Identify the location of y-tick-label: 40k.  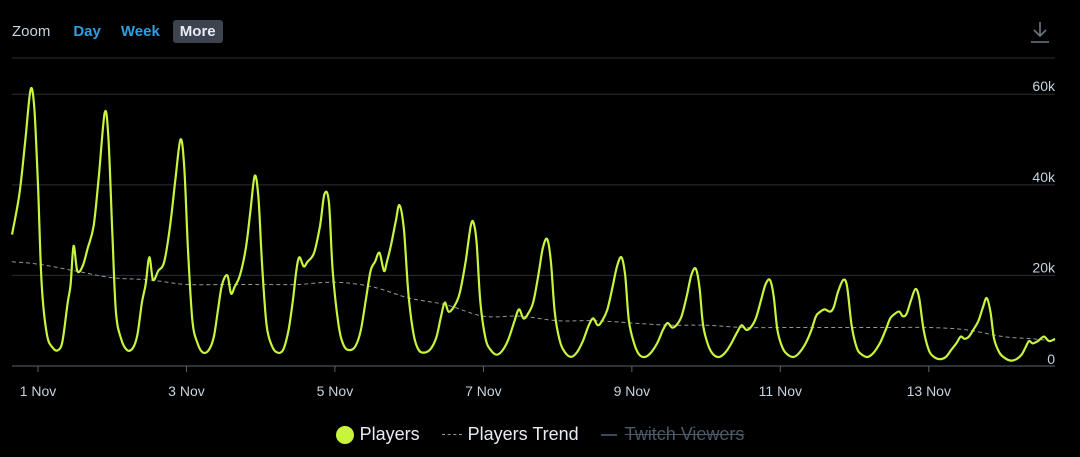
(1044, 177).